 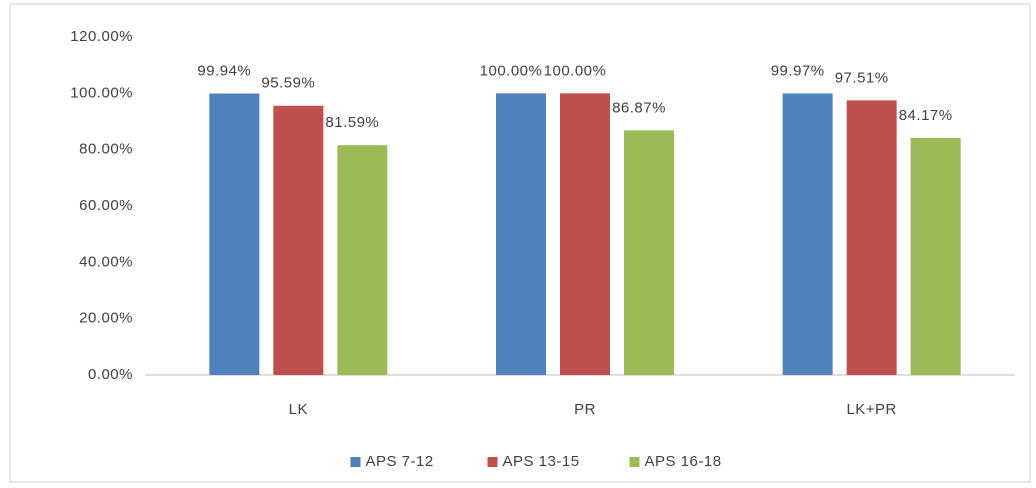 I want to click on data-label: 97.51%, so click(x=862, y=77).